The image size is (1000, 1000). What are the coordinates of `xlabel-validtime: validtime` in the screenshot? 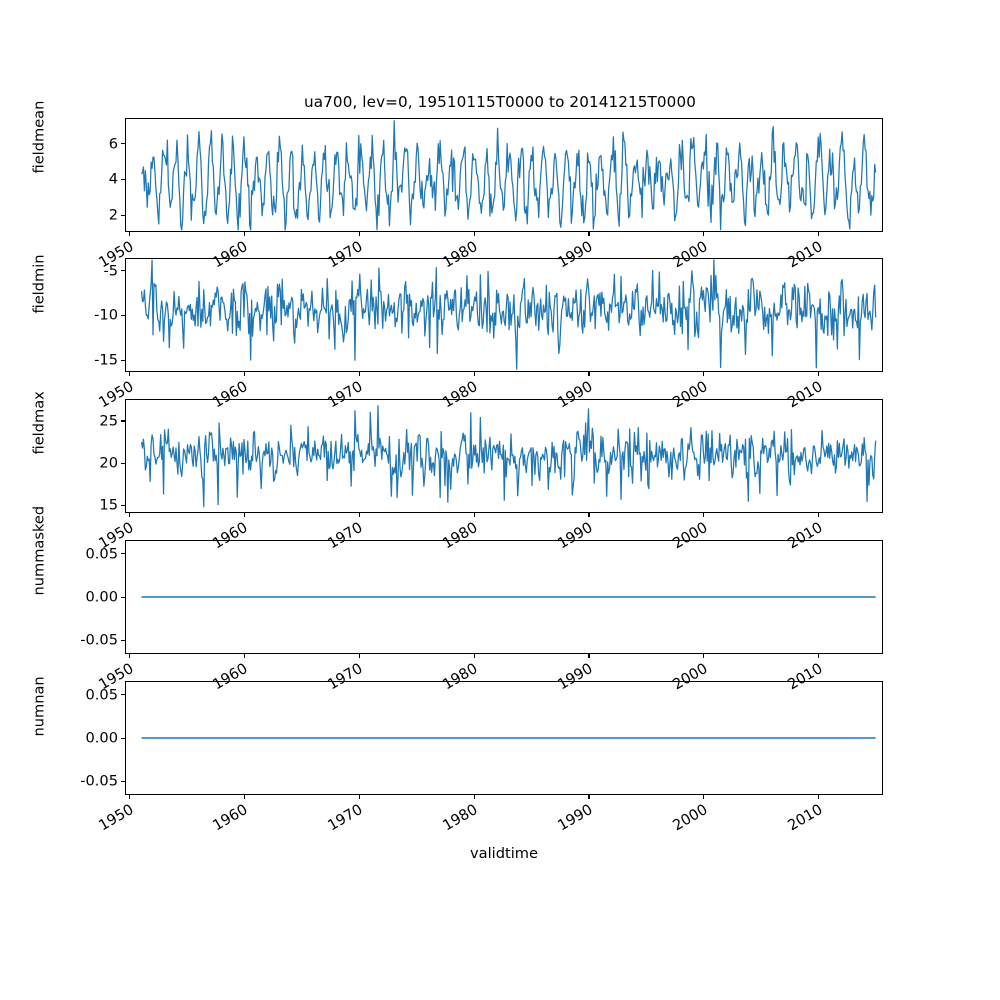 It's located at (504, 853).